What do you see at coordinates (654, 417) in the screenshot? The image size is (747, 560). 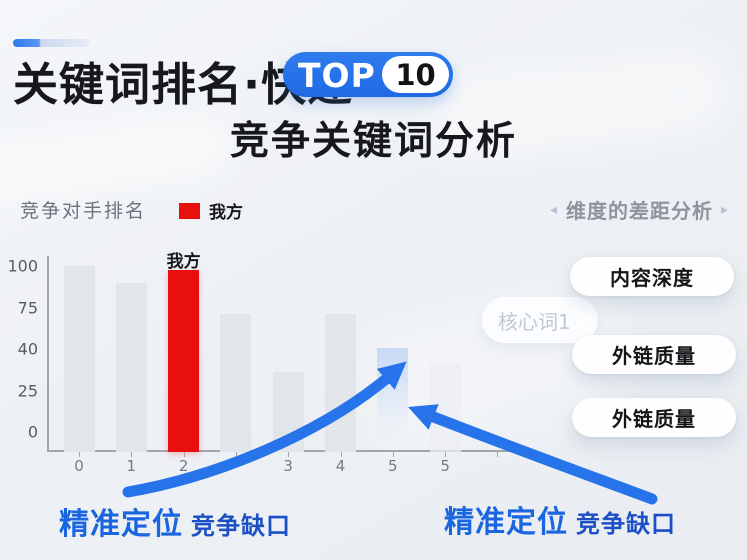 I see `dimension-pill-backlink-quality-2: 外链质量` at bounding box center [654, 417].